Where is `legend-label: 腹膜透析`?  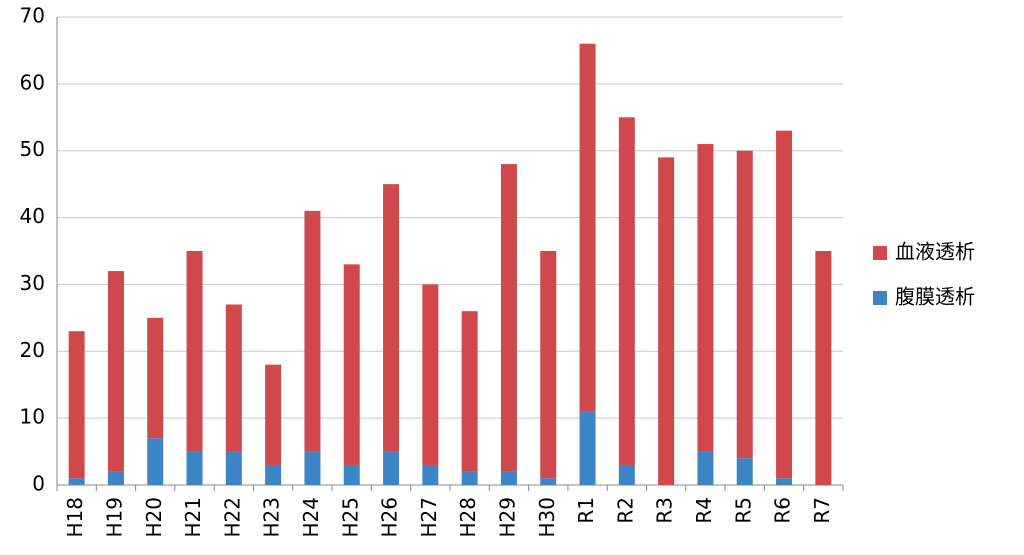
legend-label: 腹膜透析 is located at coordinates (935, 297).